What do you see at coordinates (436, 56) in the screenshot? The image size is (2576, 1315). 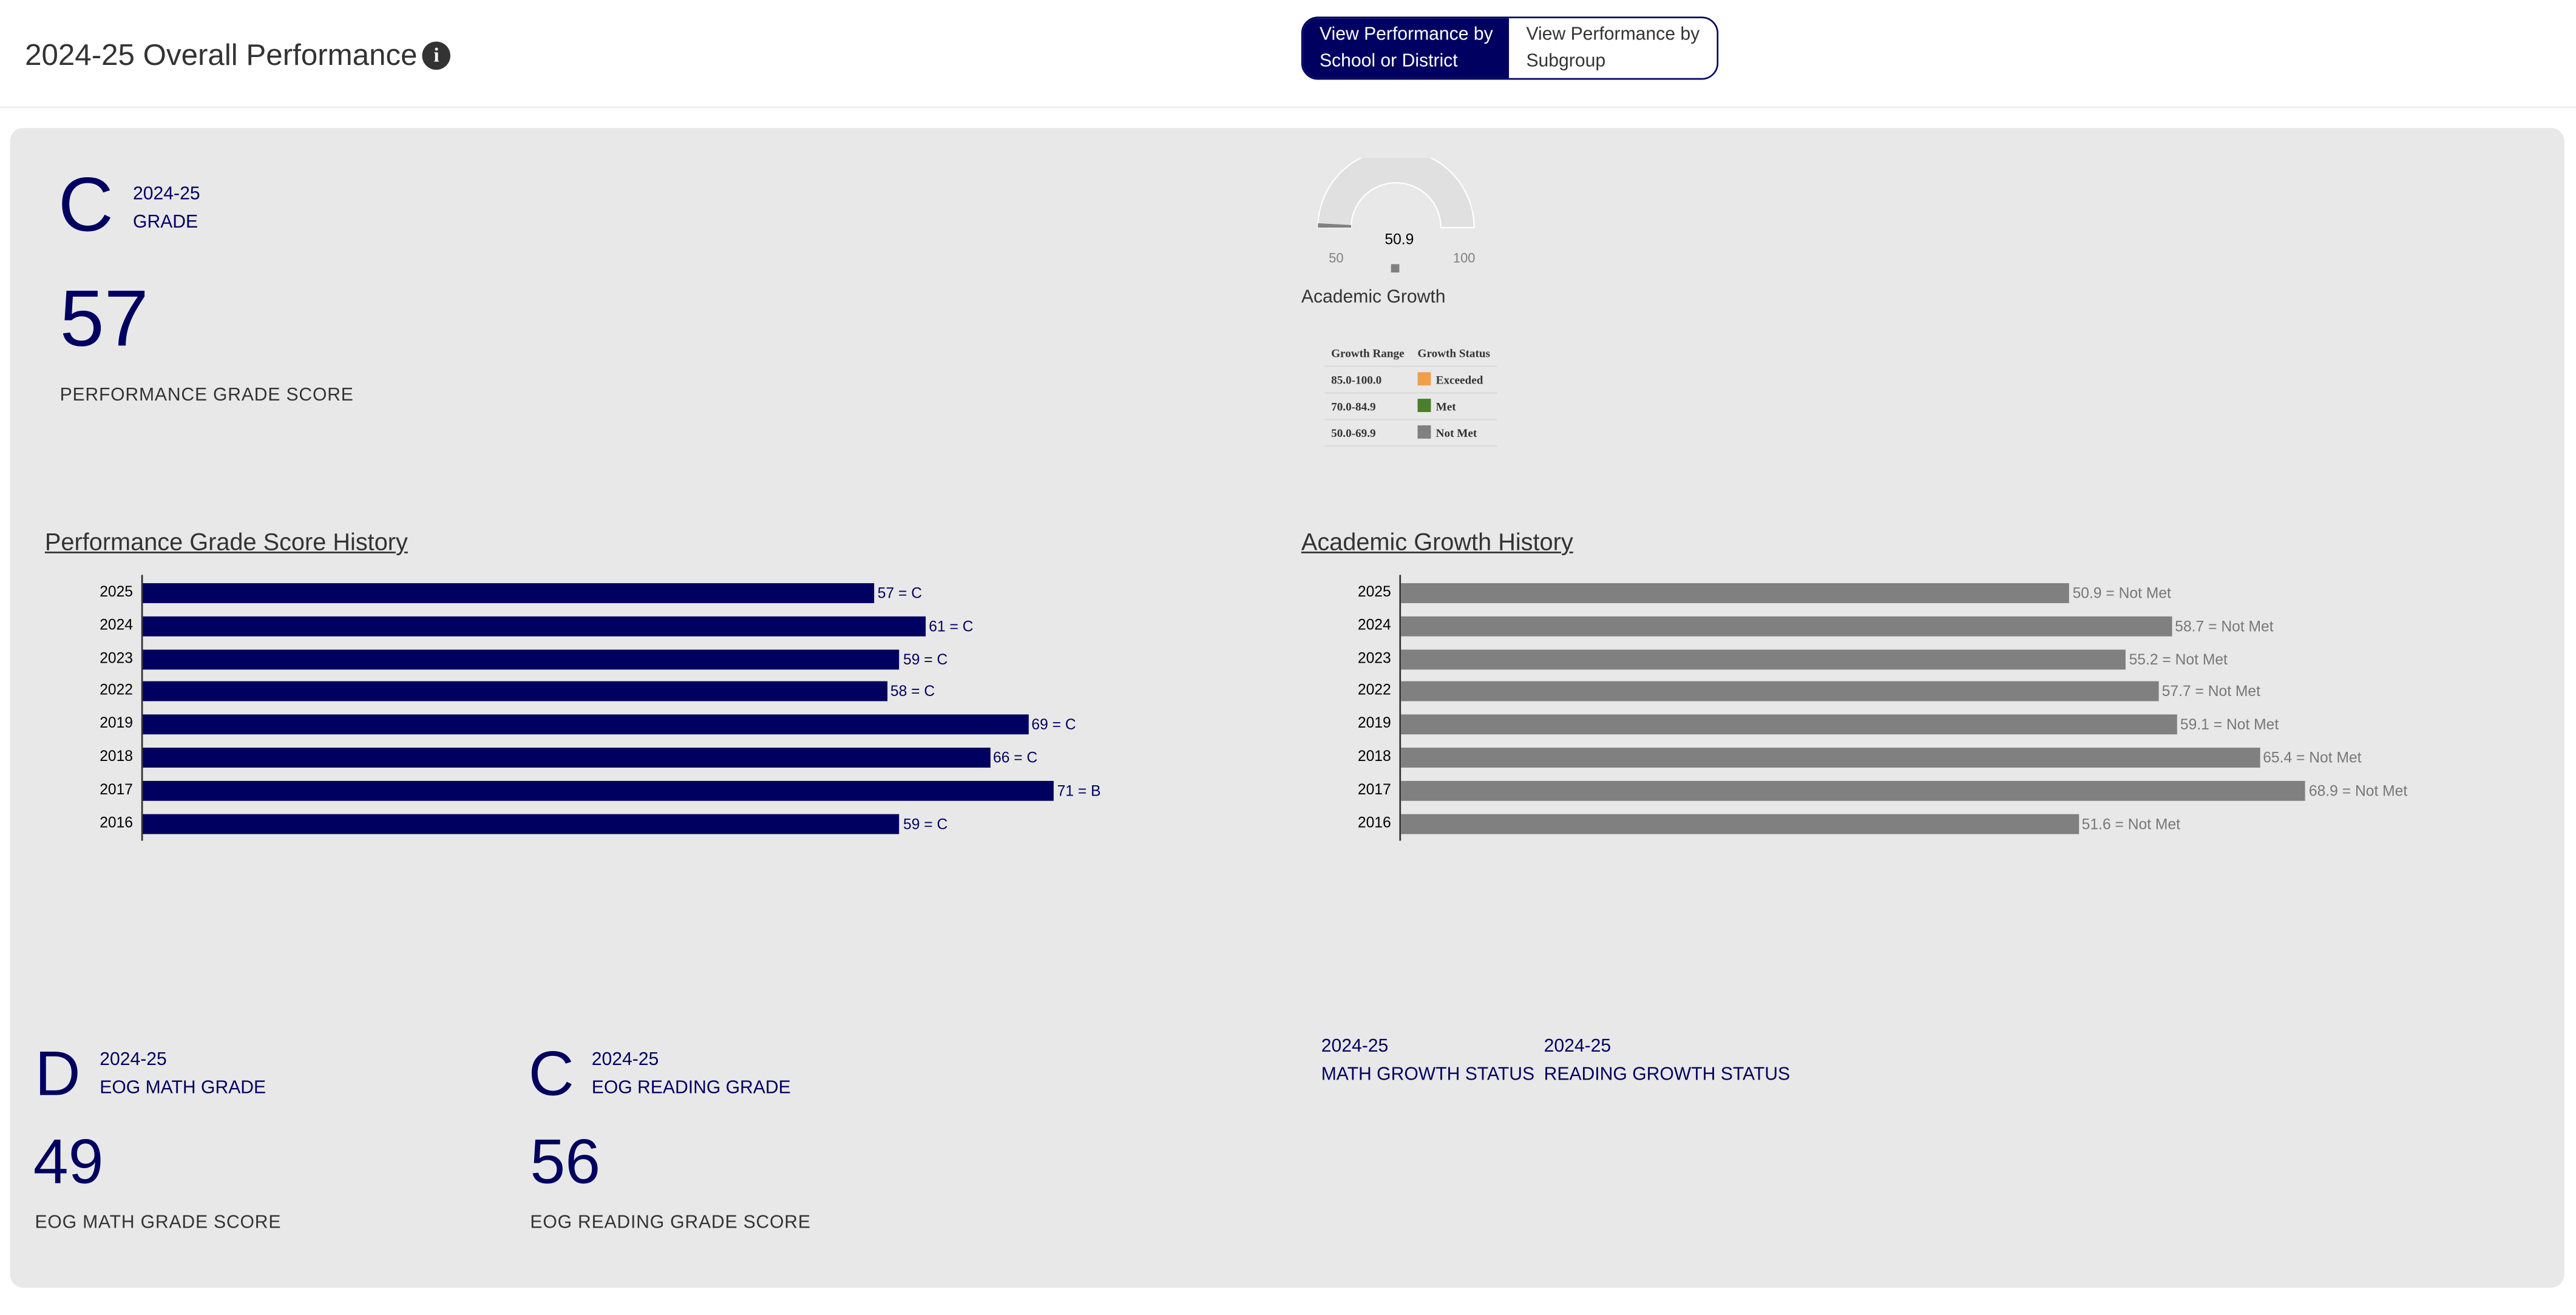 I see `info-circle-icon: i` at bounding box center [436, 56].